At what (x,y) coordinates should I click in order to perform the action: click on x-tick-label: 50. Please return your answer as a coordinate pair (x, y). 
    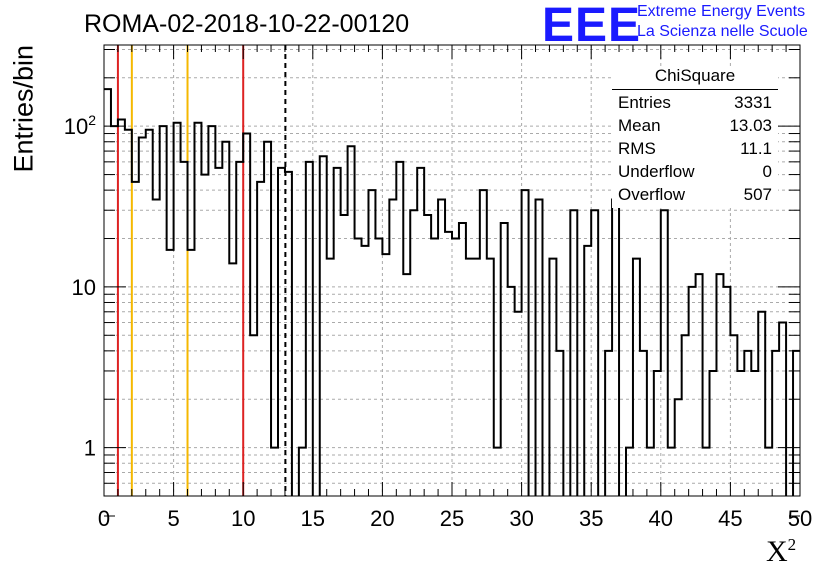
    Looking at the image, I should click on (800, 518).